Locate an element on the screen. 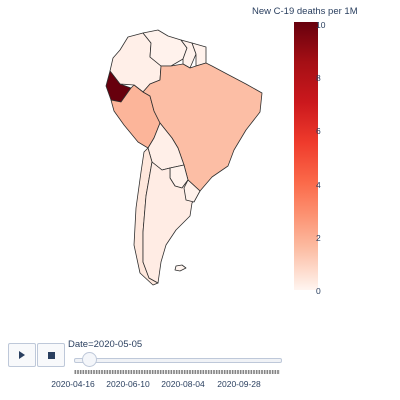 This screenshot has height=400, width=400. slider-date: 2020-05-05 is located at coordinates (118, 344).